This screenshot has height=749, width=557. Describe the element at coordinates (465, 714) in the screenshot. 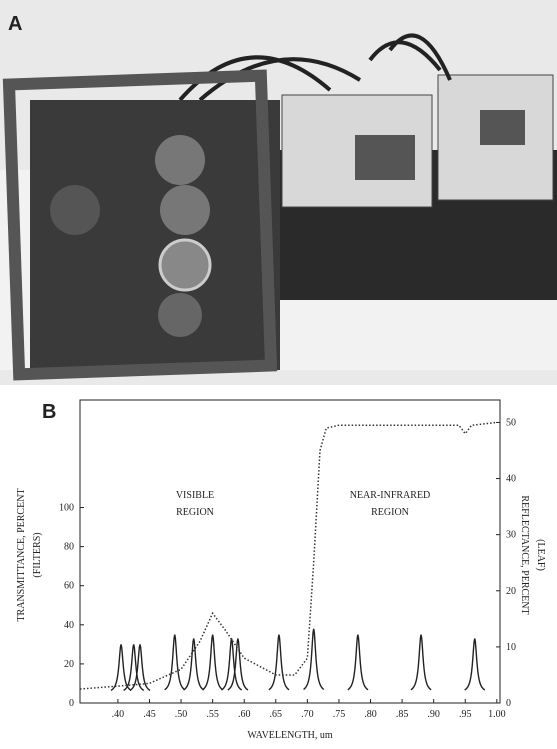

I see `x-tick-label: .95` at that location.